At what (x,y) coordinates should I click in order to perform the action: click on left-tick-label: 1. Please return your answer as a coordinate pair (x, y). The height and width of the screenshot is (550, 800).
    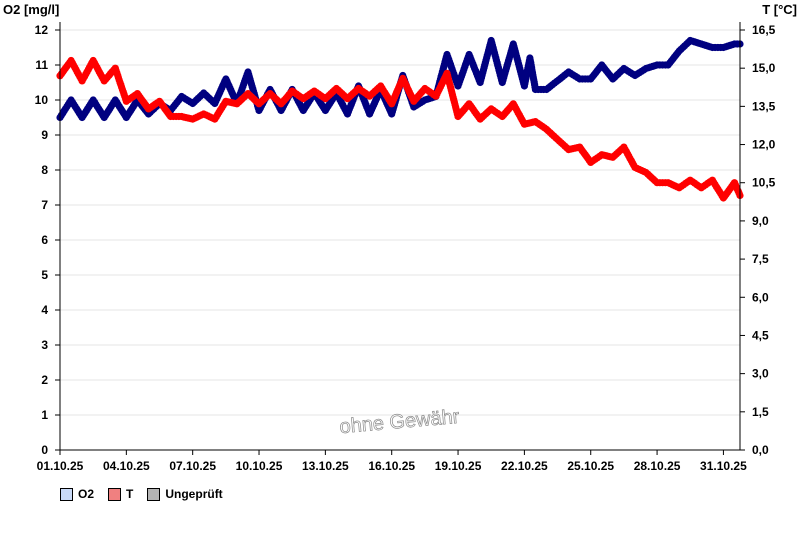
    Looking at the image, I should click on (44, 415).